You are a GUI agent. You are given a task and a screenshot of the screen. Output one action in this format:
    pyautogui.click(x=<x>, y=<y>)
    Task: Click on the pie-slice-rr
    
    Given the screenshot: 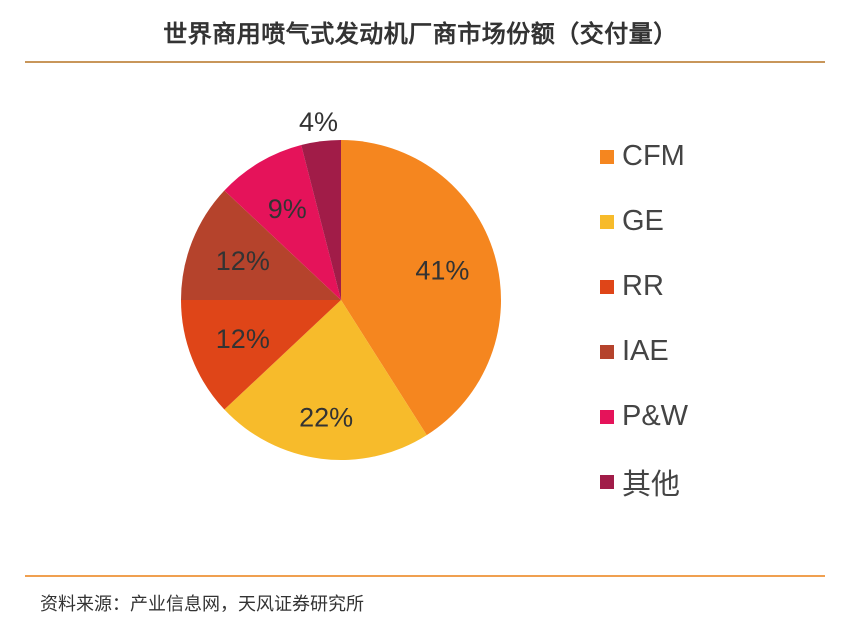 What is the action you would take?
    pyautogui.click(x=261, y=355)
    